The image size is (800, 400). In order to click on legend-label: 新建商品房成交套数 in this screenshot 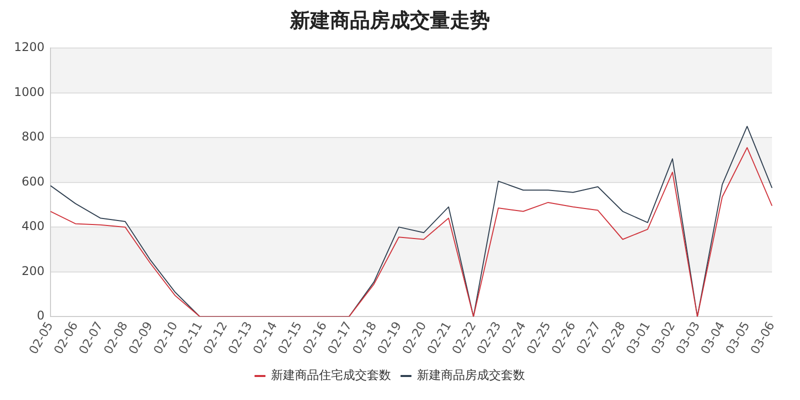, I will do `click(471, 375)`.